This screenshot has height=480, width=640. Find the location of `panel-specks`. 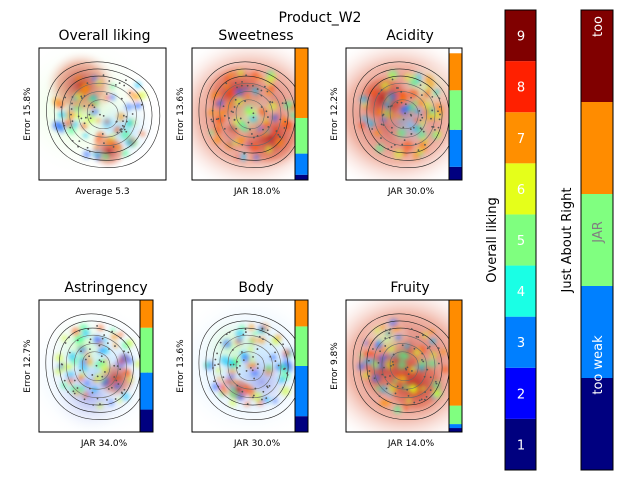

panel-specks is located at coordinates (403, 366).